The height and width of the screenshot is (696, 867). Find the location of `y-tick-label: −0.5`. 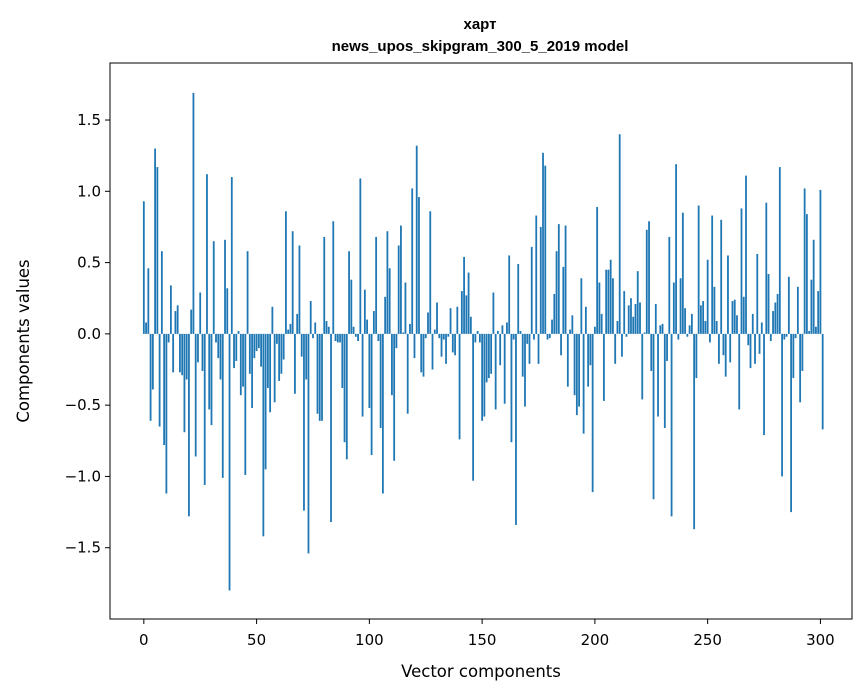

y-tick-label: −0.5 is located at coordinates (83, 405).